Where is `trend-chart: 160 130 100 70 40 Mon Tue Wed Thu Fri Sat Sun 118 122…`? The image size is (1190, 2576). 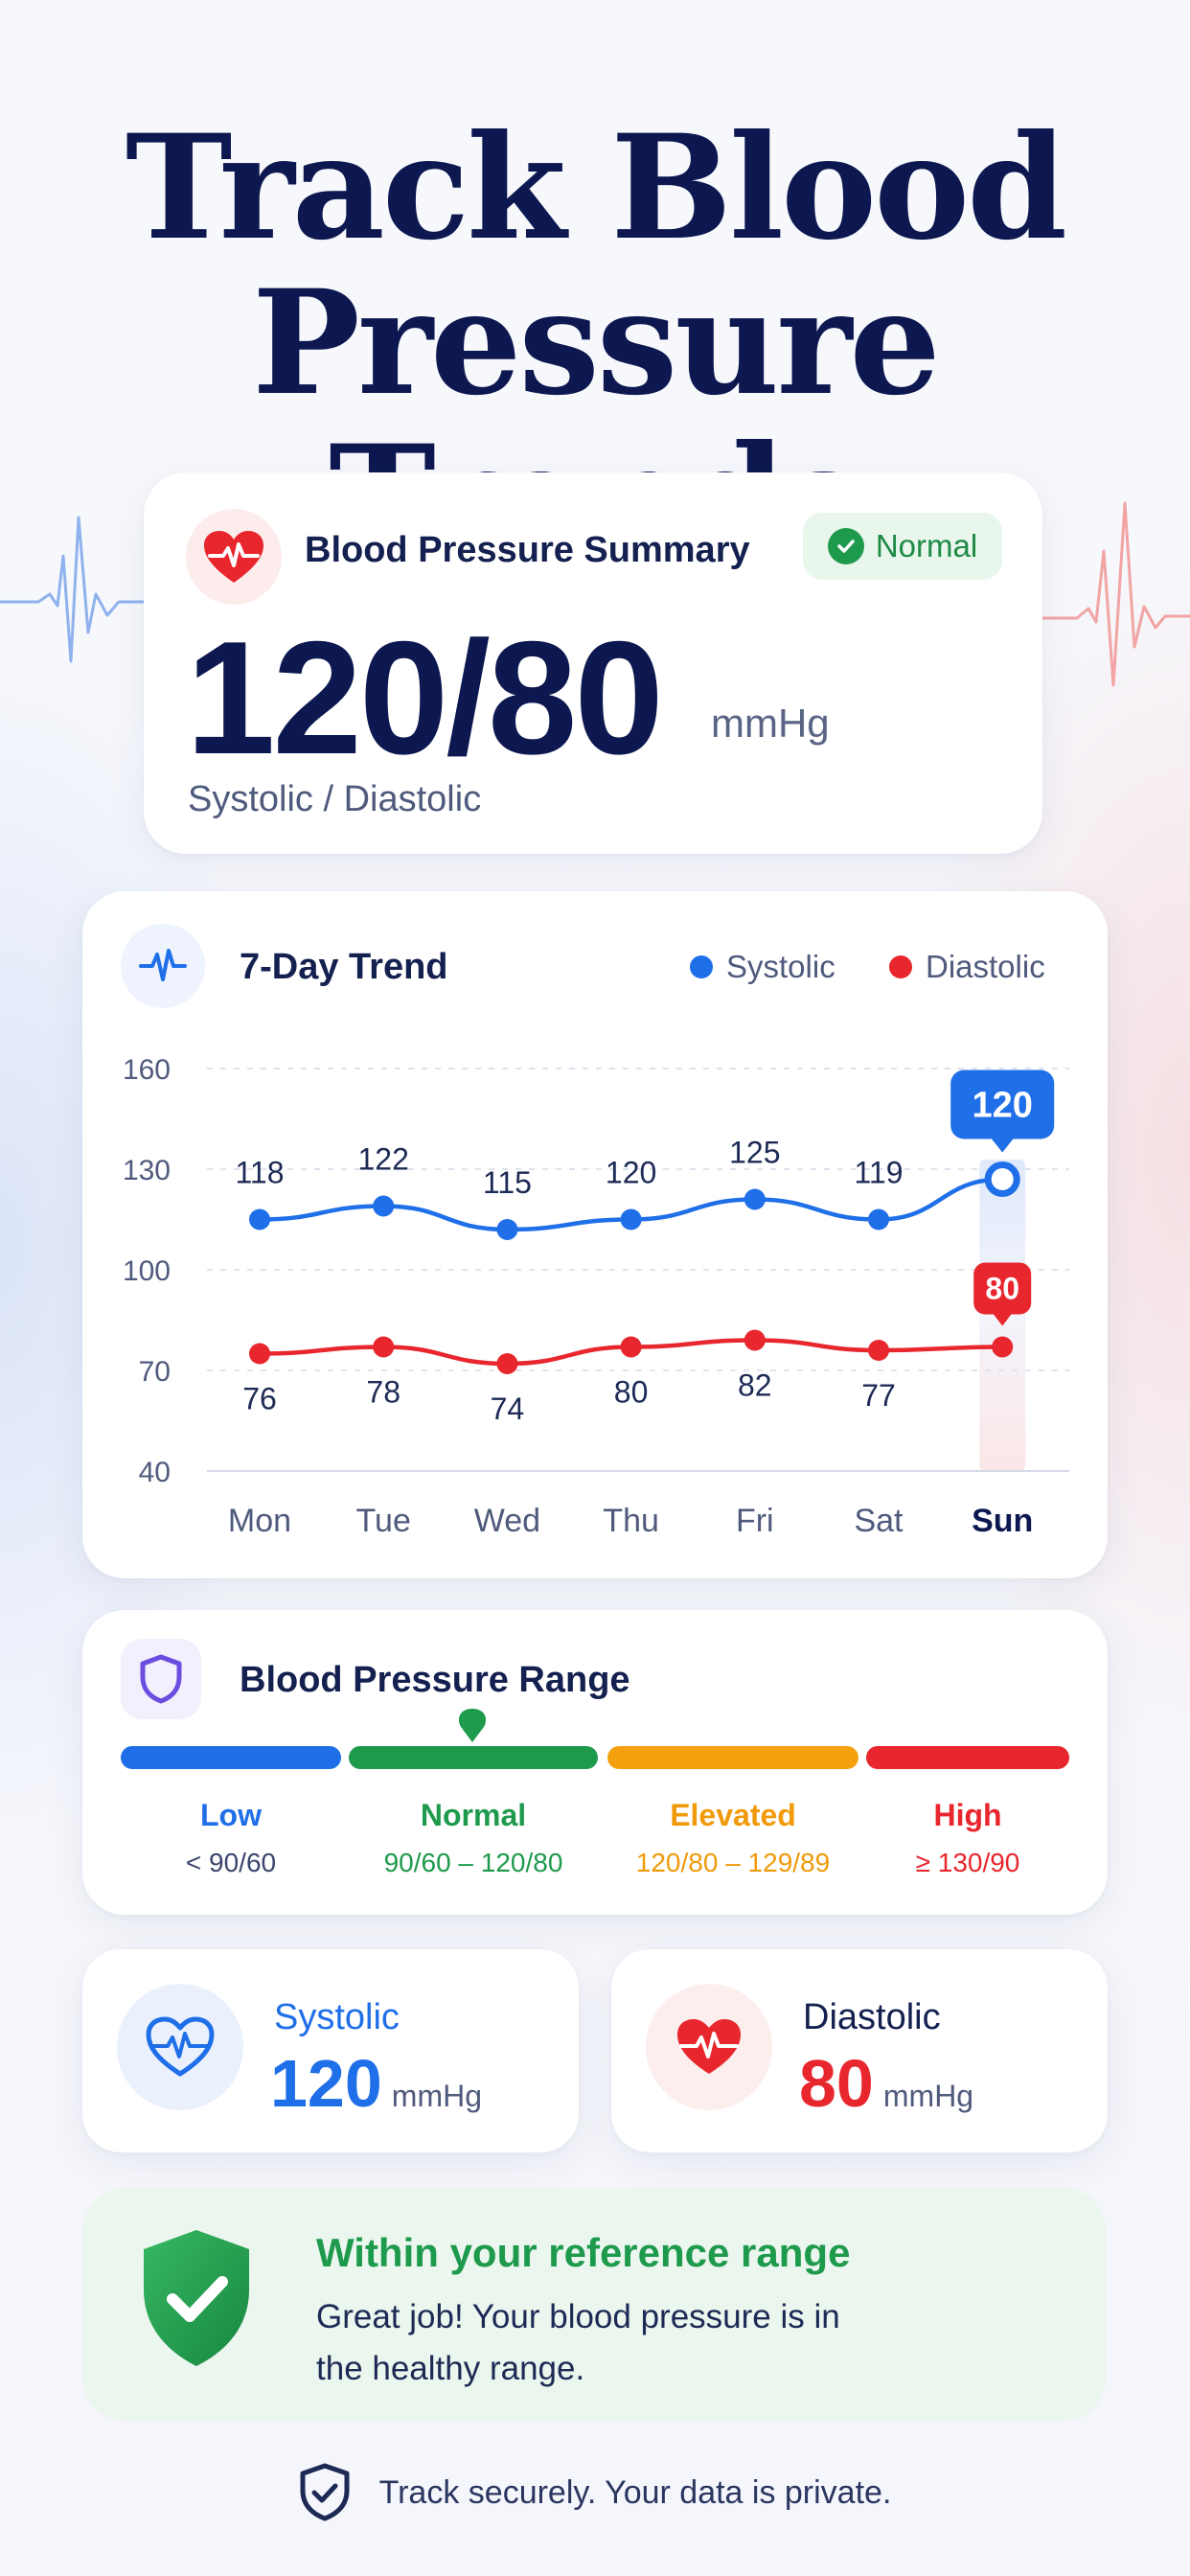 trend-chart: 160 130 100 70 40 Mon Tue Wed Thu Fri Sat Sun 118 122… is located at coordinates (596, 1296).